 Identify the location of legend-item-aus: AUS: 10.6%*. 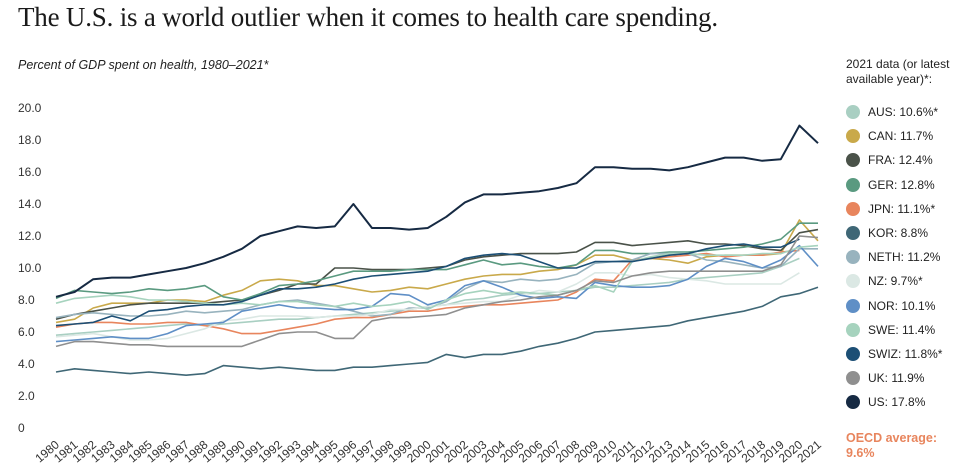
(908, 112).